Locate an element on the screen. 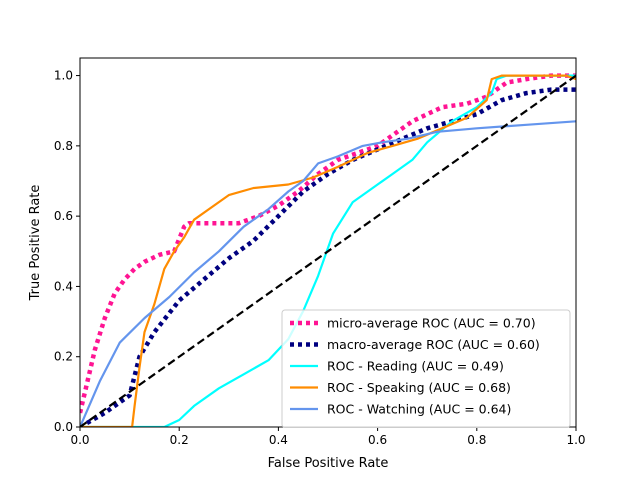 The image size is (640, 484). x-tick-label: 0.4 is located at coordinates (278, 440).